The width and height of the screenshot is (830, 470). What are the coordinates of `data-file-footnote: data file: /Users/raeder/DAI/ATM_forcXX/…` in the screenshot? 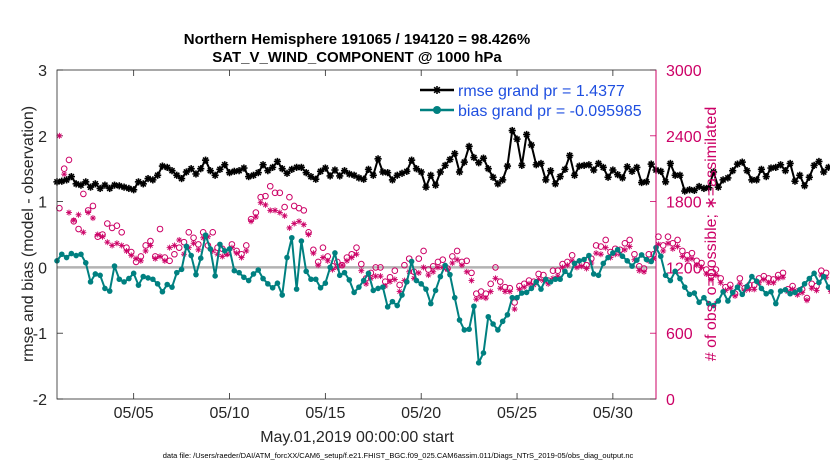 It's located at (398, 455).